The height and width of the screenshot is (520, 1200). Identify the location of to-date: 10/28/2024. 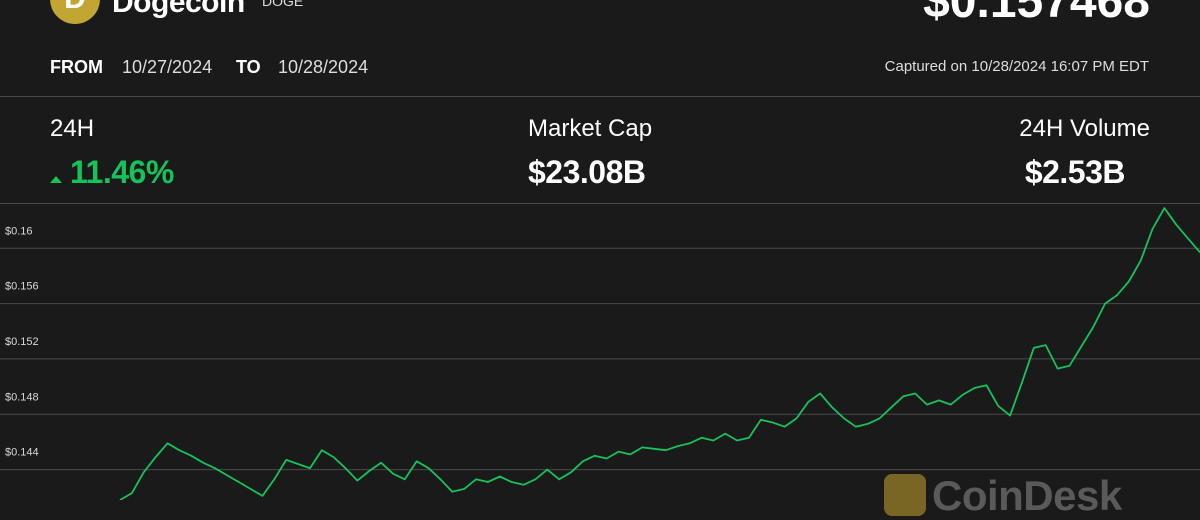
(323, 67).